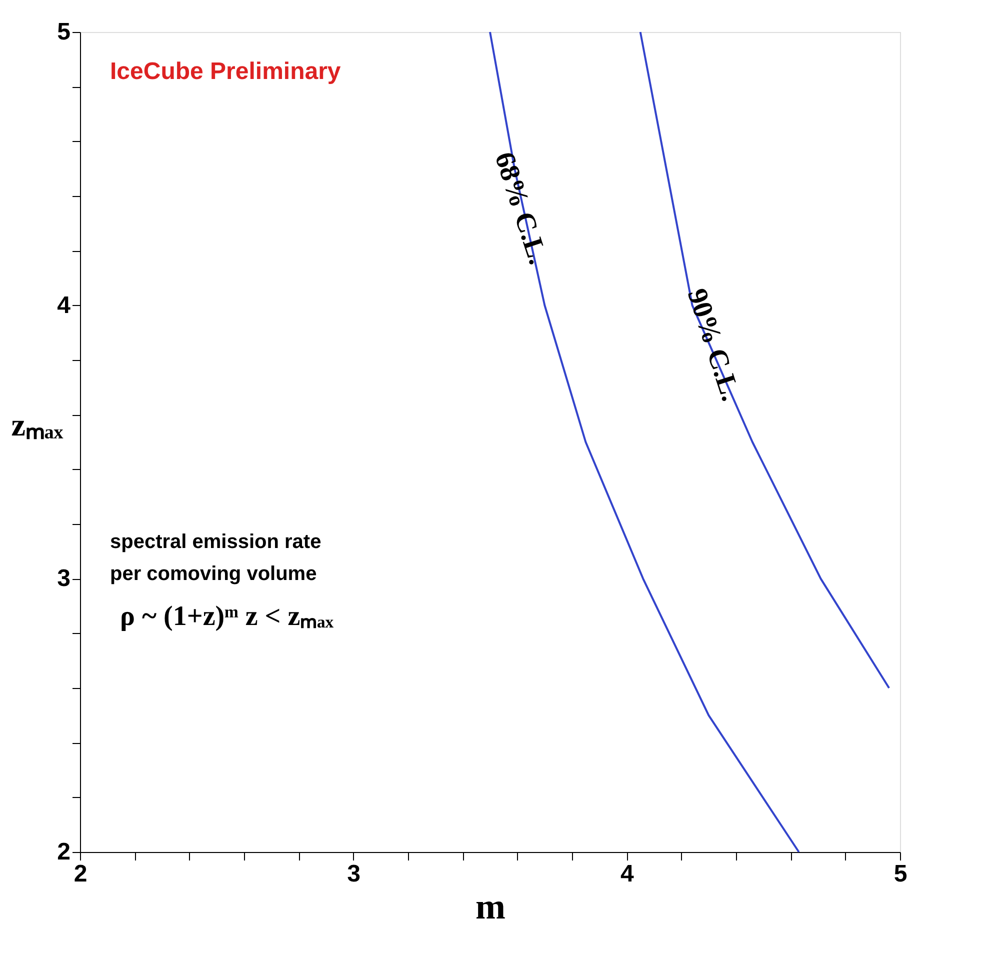 The width and height of the screenshot is (992, 958). Describe the element at coordinates (227, 616) in the screenshot. I see `annotation: ρ ~ (1+z)ᵐ z < zₘₐₓ` at that location.